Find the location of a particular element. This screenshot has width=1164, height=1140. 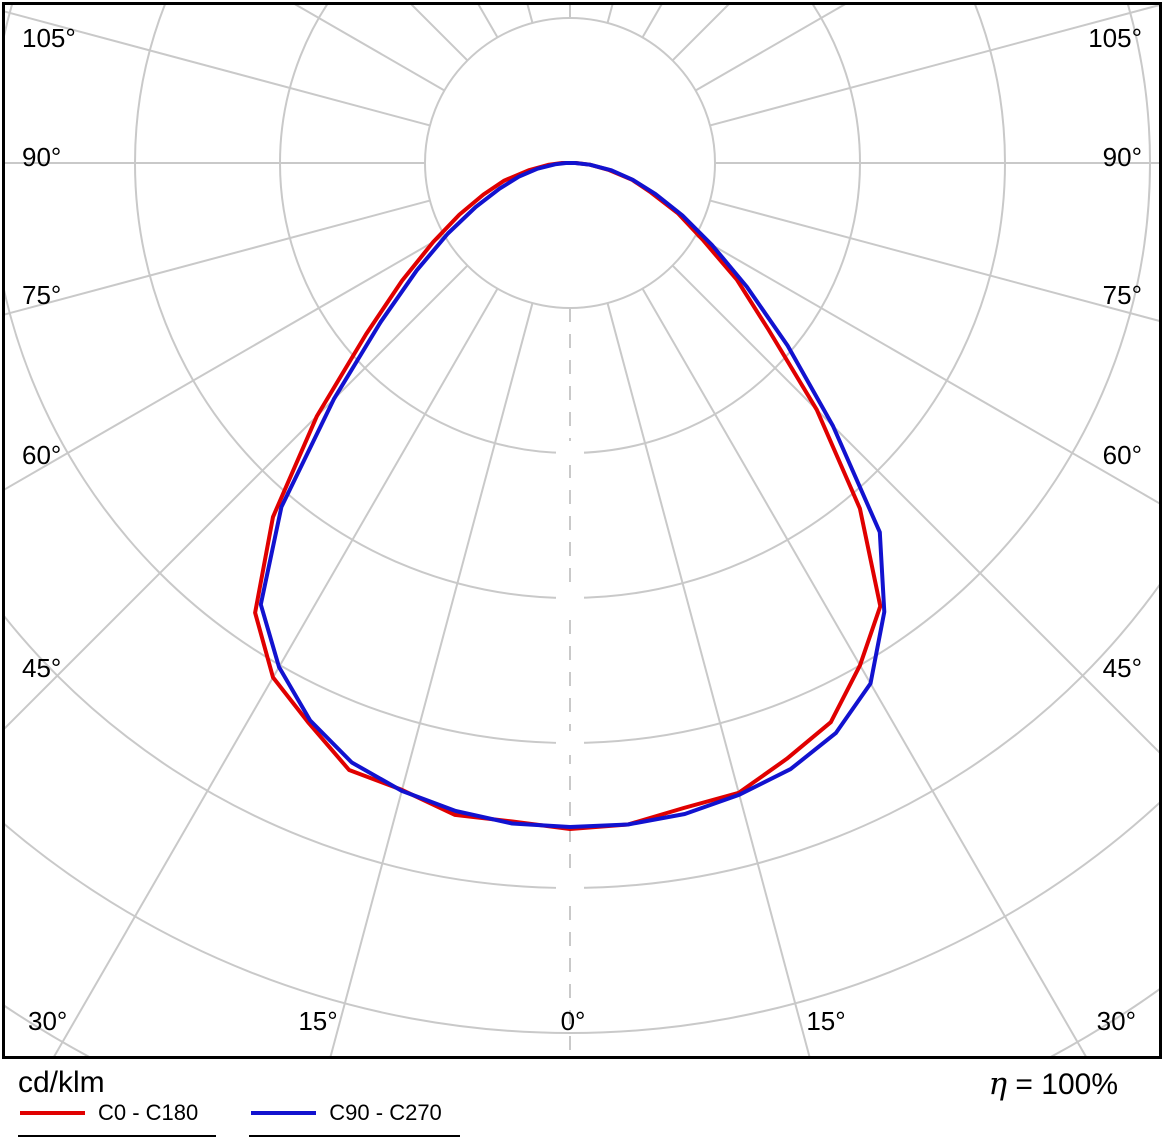

legend: C0 - C180 C90 - C270 is located at coordinates (239, 1118).